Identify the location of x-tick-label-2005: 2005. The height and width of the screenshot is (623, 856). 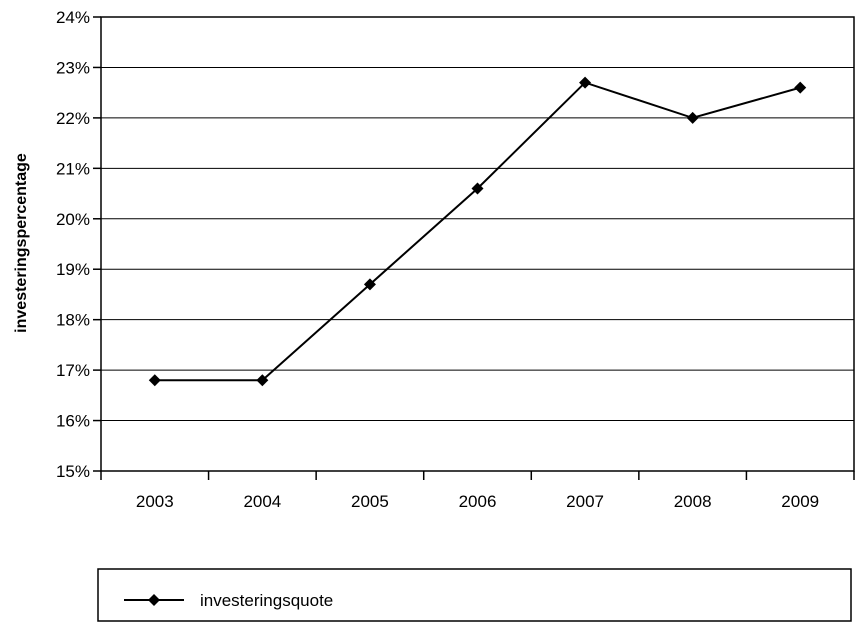
(370, 501).